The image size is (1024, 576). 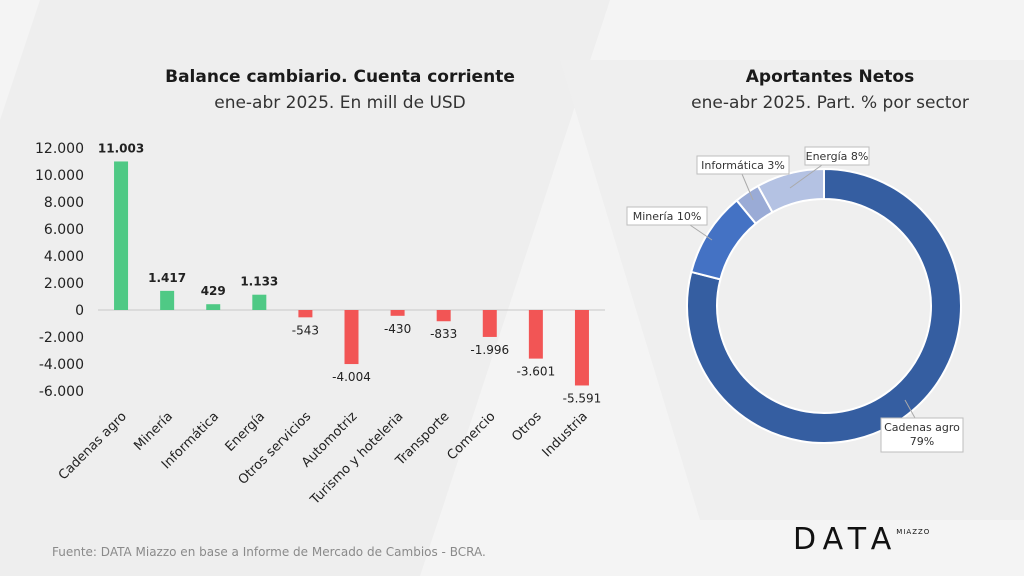 What do you see at coordinates (59, 149) in the screenshot?
I see `y-tick-label: 12.000` at bounding box center [59, 149].